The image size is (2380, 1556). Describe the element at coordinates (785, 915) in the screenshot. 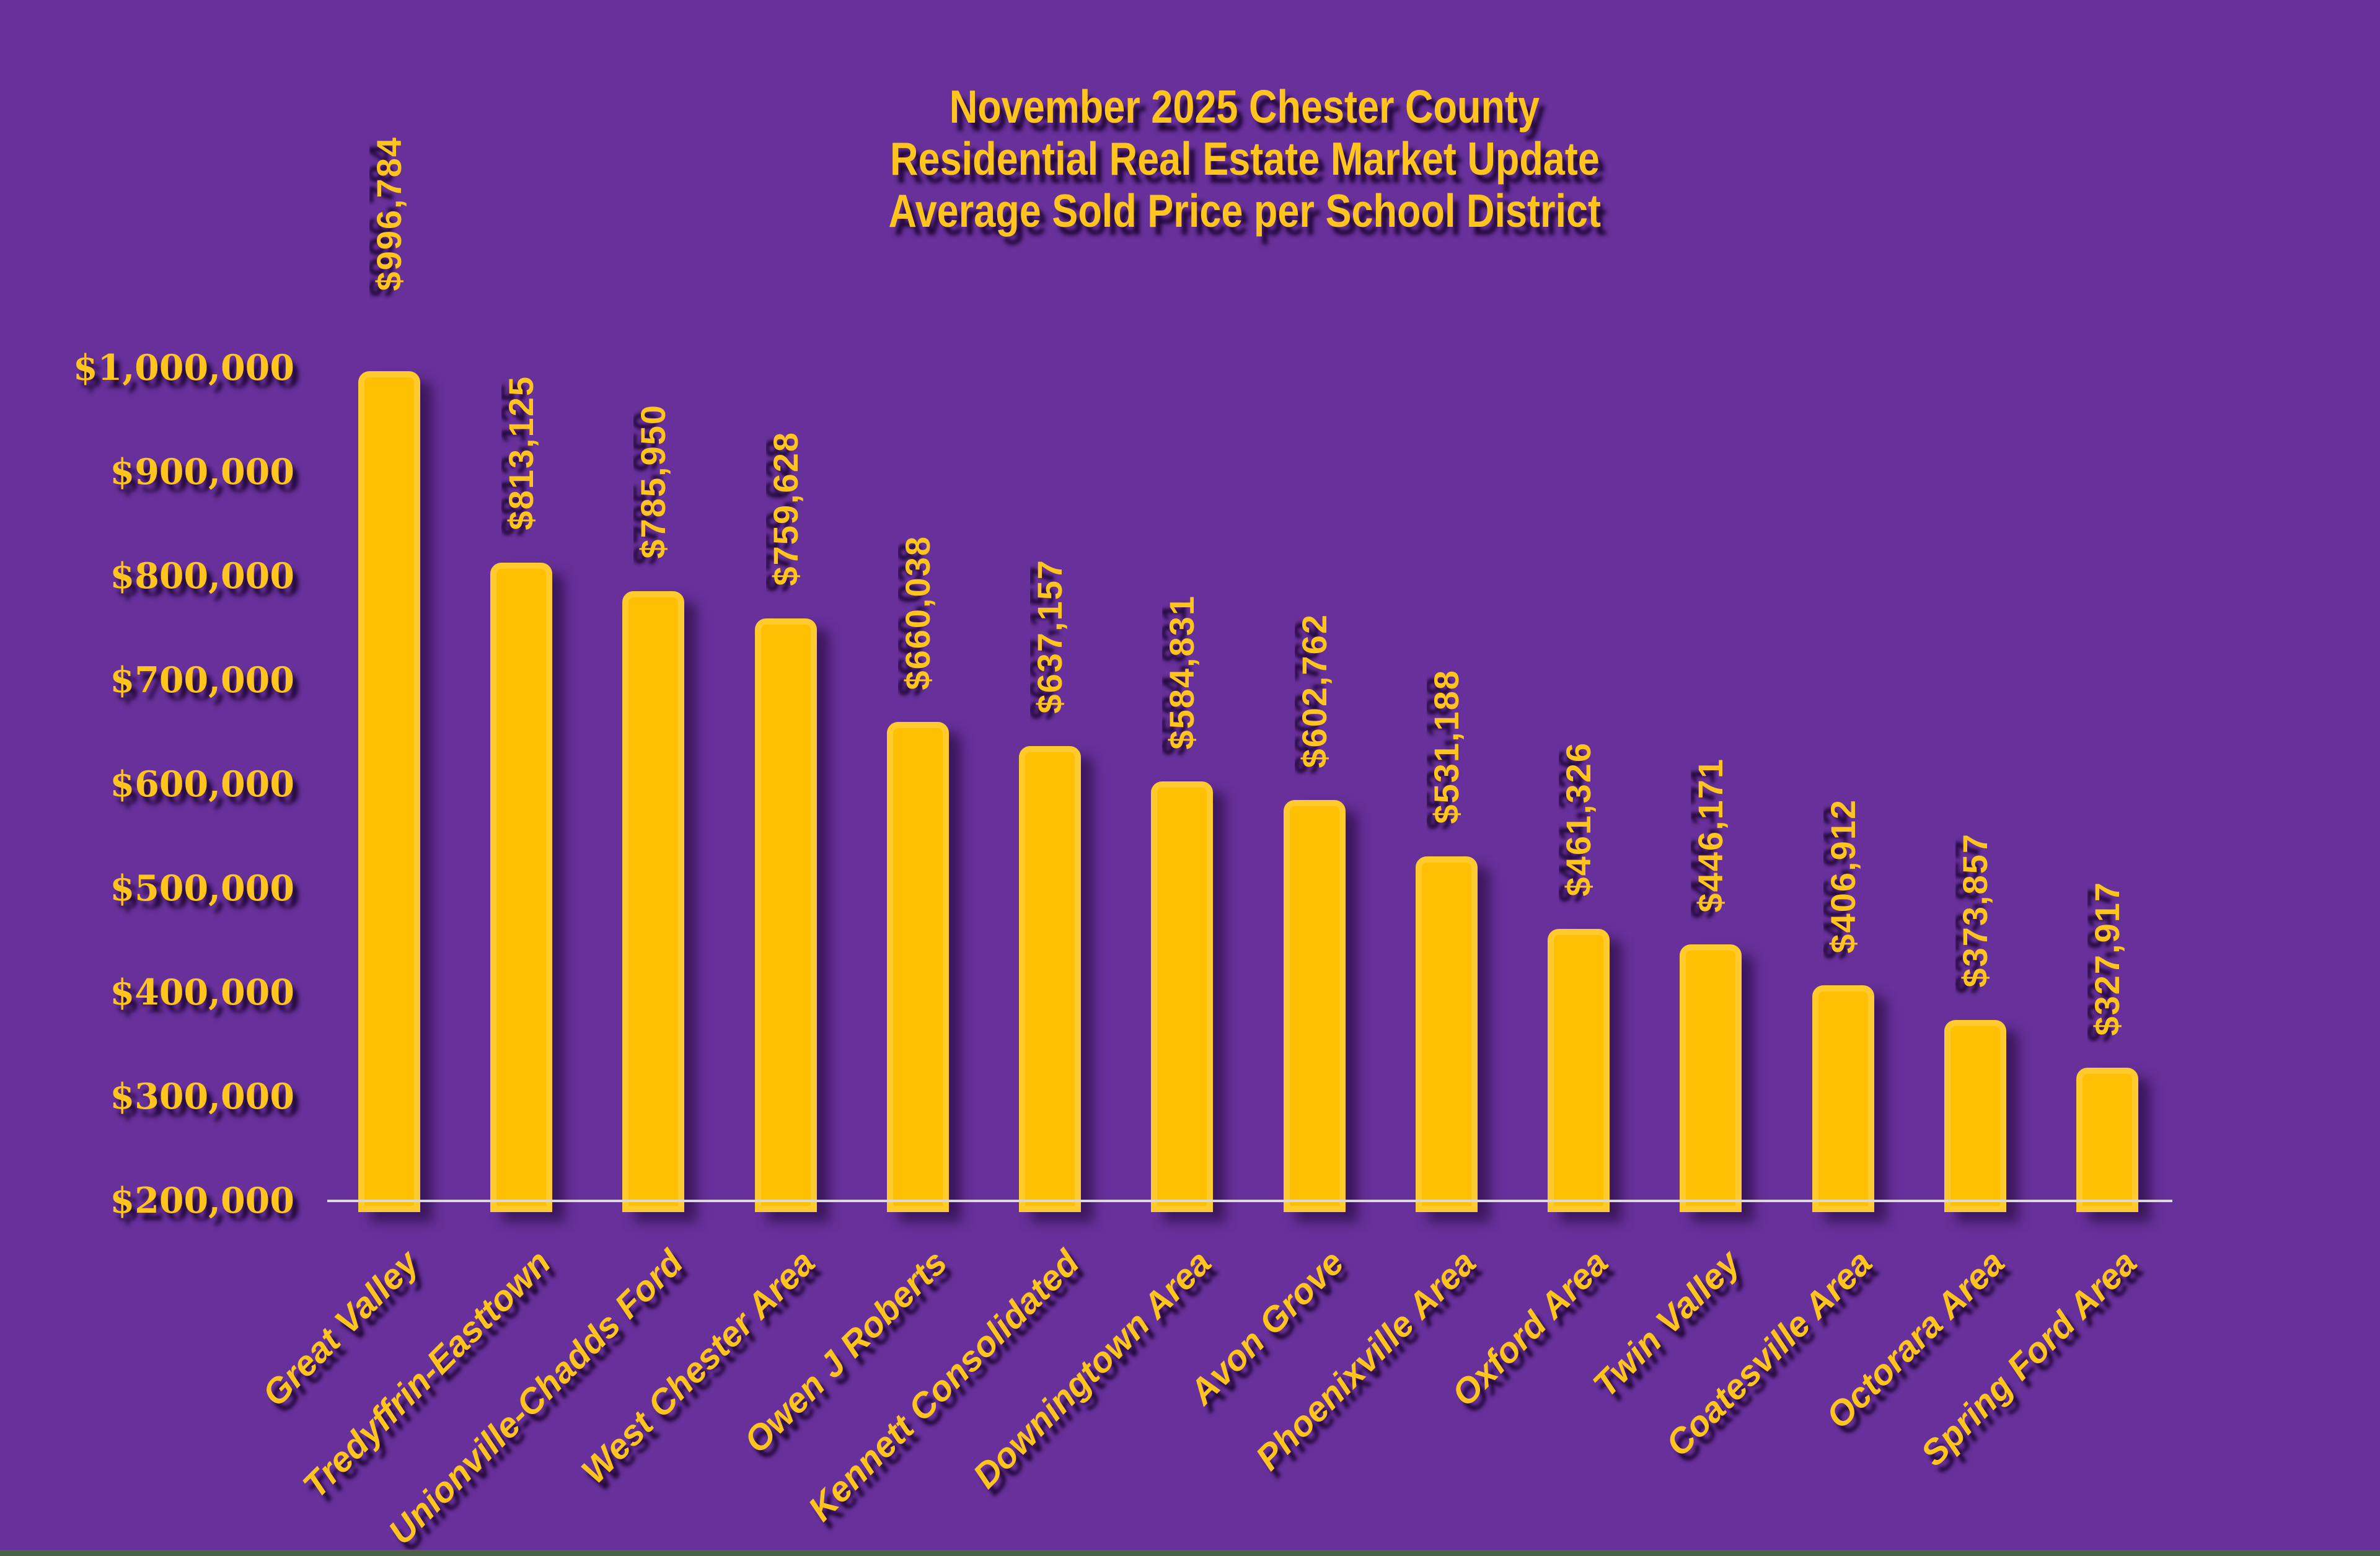

I see `bar-west-chester-area` at that location.